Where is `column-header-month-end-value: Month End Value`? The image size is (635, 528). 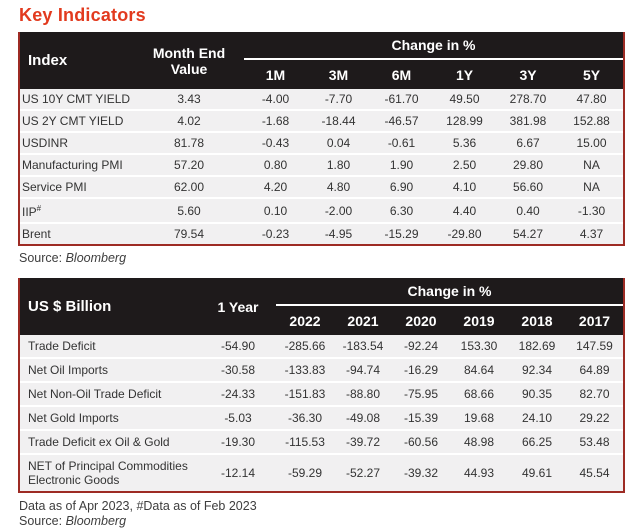 column-header-month-end-value: Month End Value is located at coordinates (189, 60).